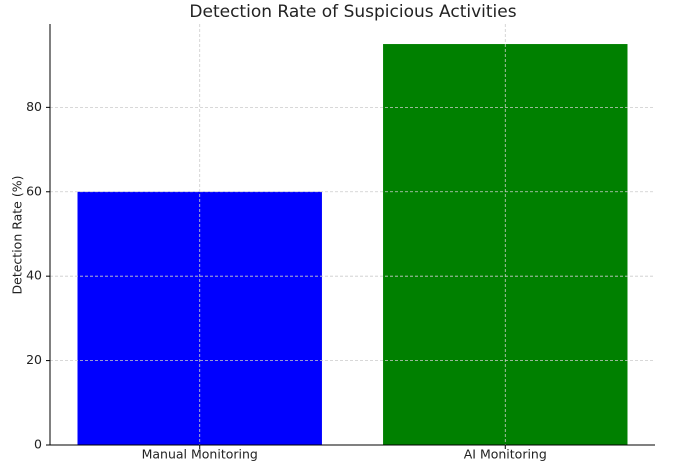  Describe the element at coordinates (352, 12) in the screenshot. I see `chart-title: Detection Rate of Suspicious Activities` at that location.